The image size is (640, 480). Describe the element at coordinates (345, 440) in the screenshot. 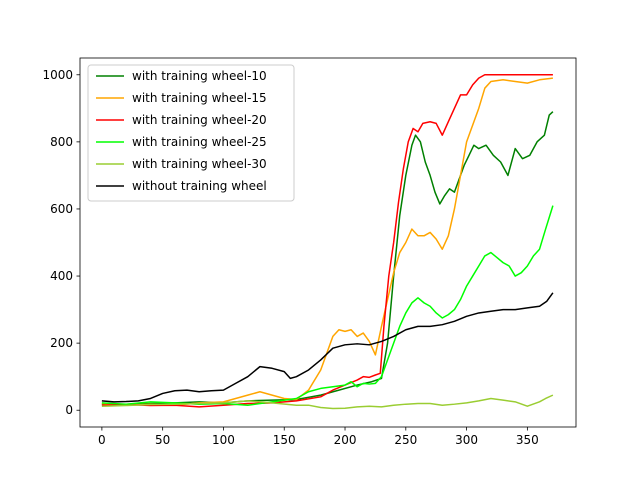

I see `x-tick-label: 200` at that location.